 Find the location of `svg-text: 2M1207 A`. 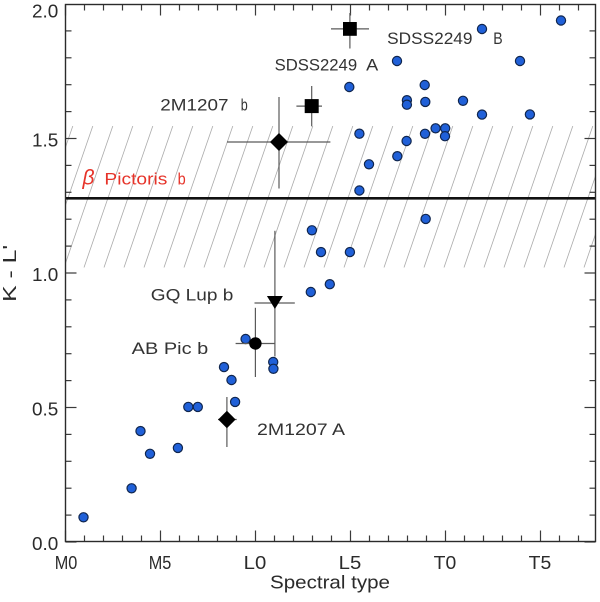

svg-text: 2M1207 A is located at coordinates (301, 430).